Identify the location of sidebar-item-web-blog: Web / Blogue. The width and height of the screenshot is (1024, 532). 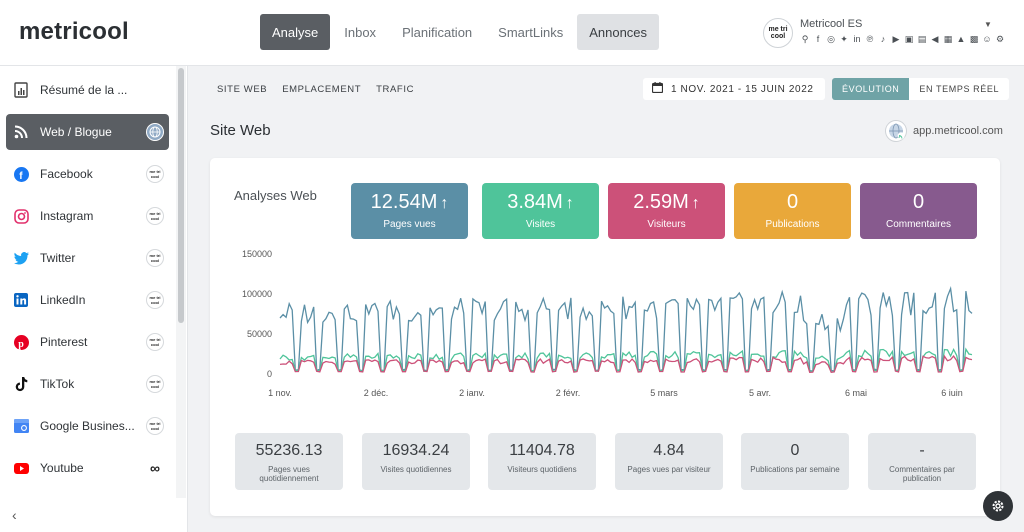
(87, 132).